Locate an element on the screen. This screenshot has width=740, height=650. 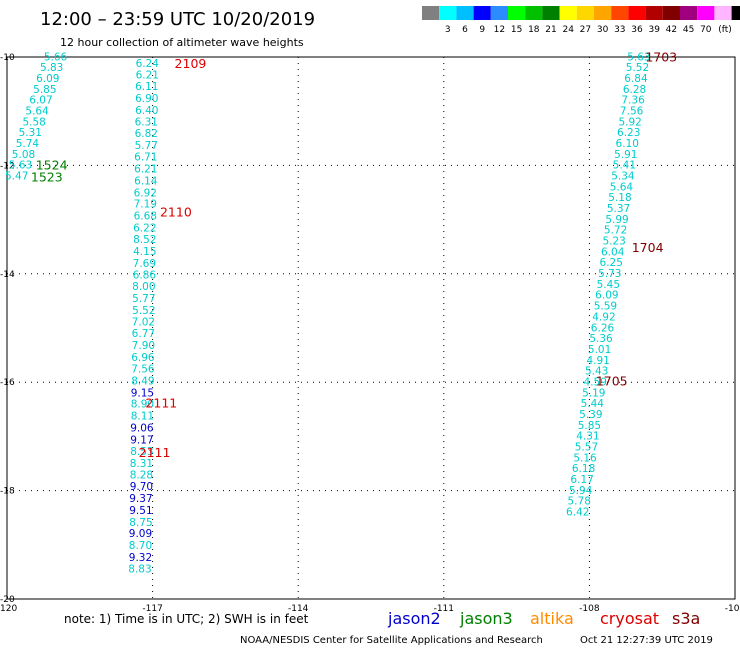
swh-value: 6.82 is located at coordinates (146, 134).